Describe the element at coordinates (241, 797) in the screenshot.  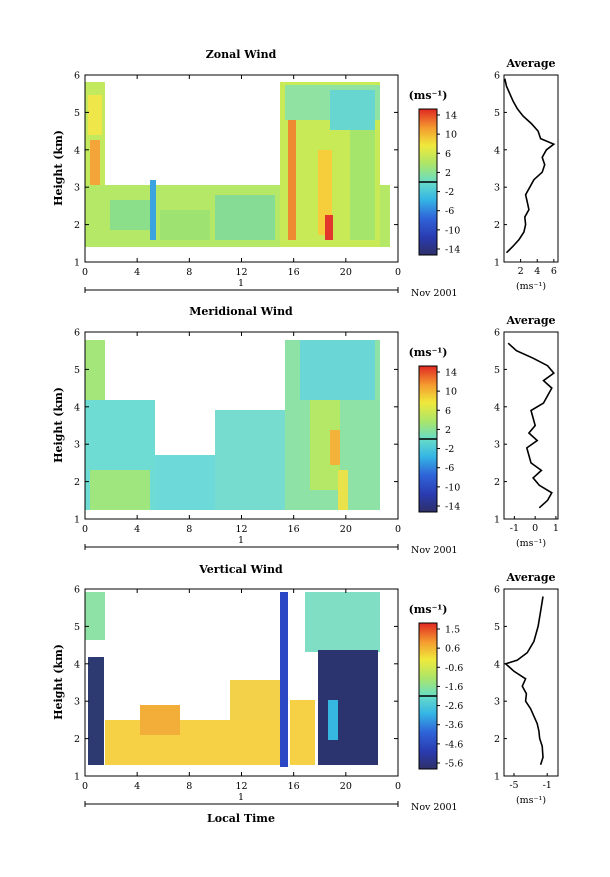
I see `date-label-vertical: 1` at that location.